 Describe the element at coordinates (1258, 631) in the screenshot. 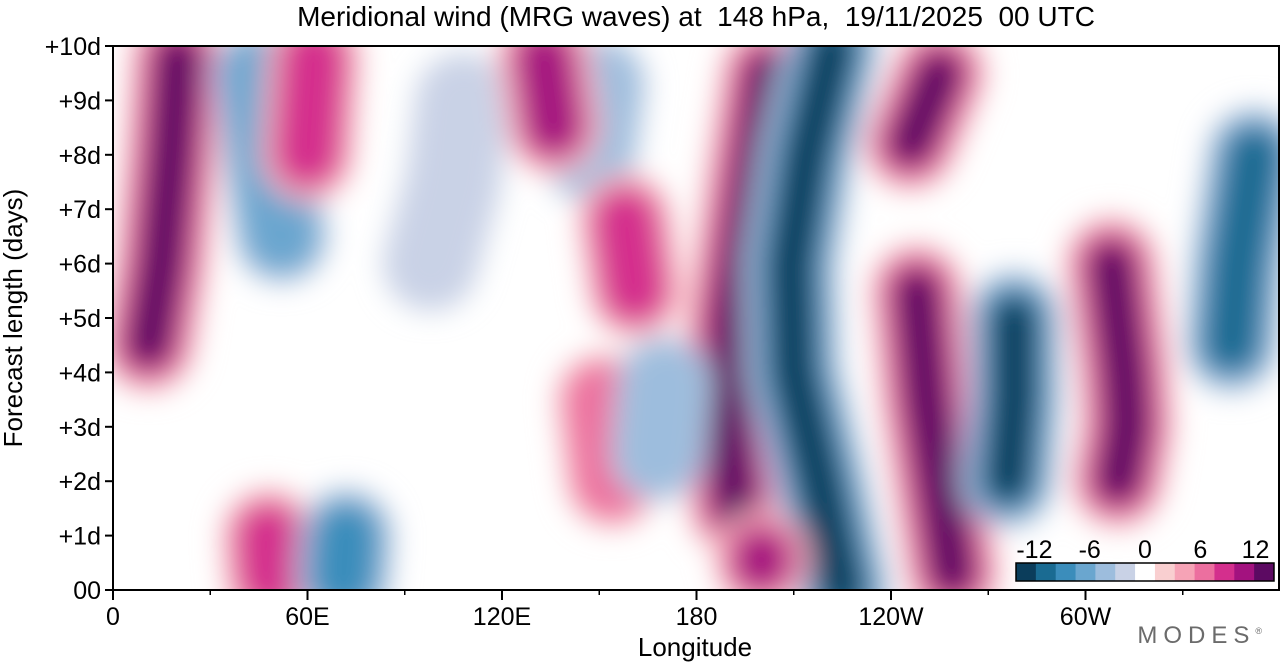

I see `brand-mark: ®` at that location.